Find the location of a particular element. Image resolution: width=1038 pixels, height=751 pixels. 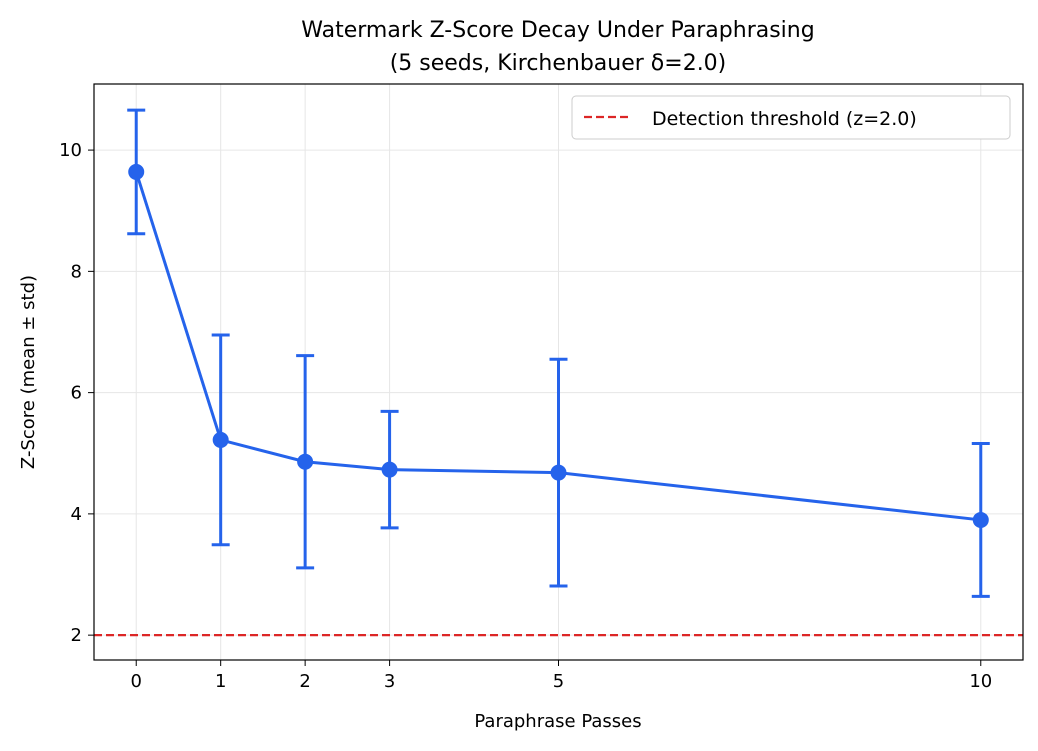

chart-title-line2: (5 seeds, Kirchenbauer δ=2.0) is located at coordinates (558, 63).